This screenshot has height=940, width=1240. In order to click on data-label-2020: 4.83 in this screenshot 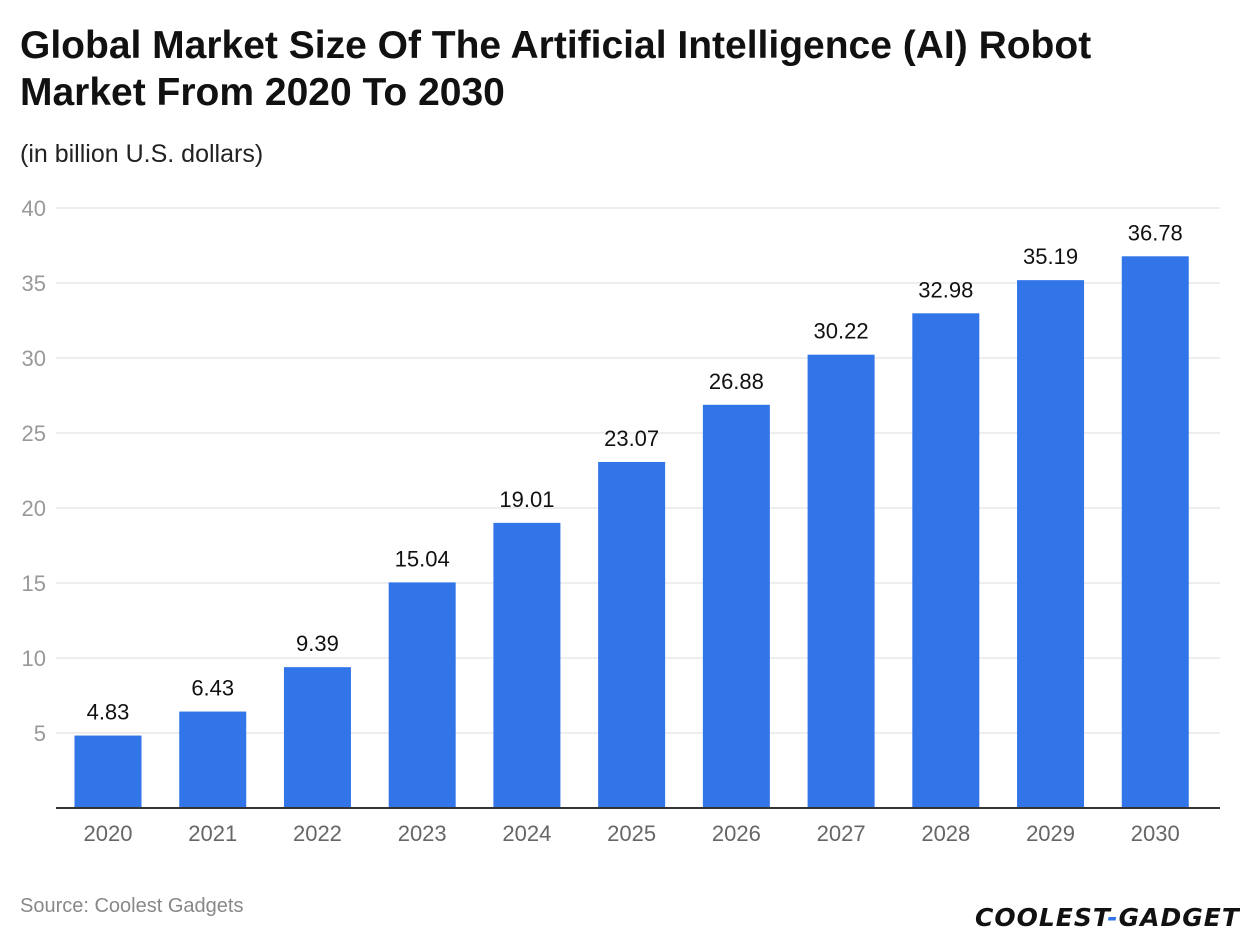, I will do `click(108, 712)`.